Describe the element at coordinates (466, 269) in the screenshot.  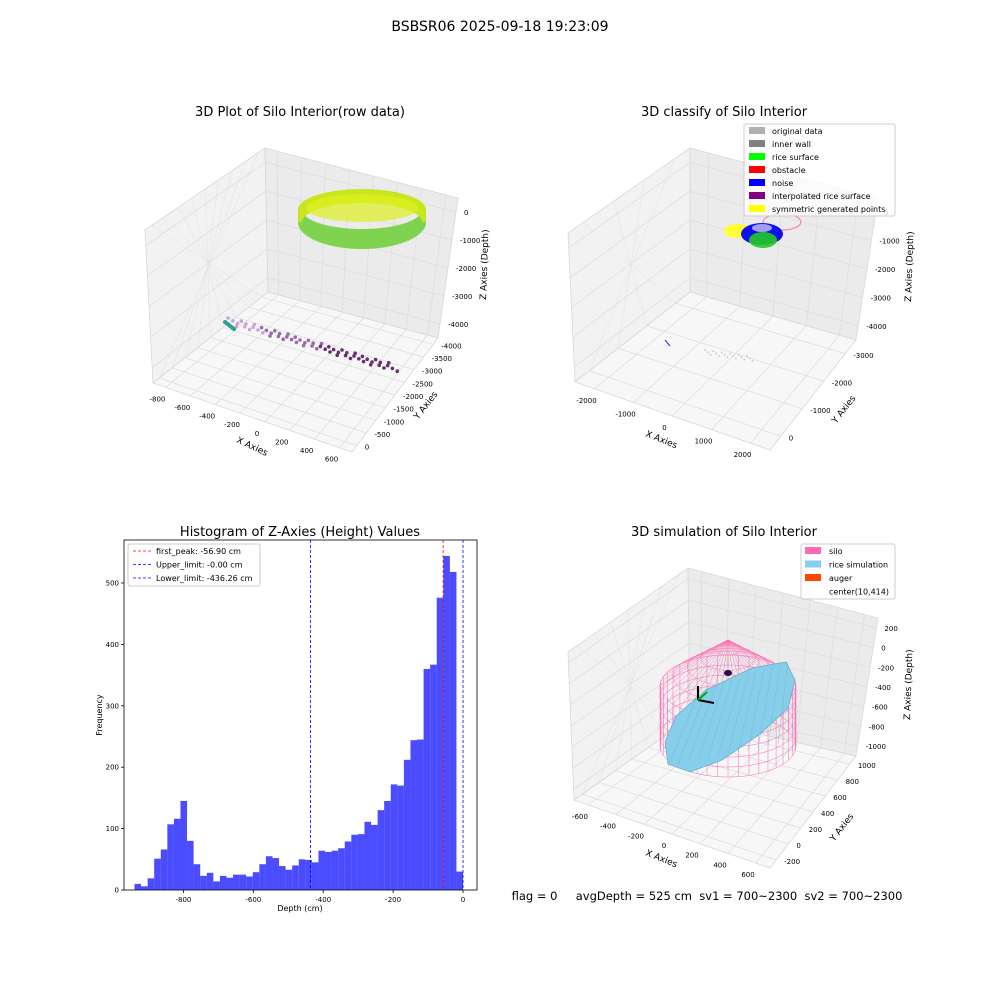
I see `z-tick-label: -2000` at that location.